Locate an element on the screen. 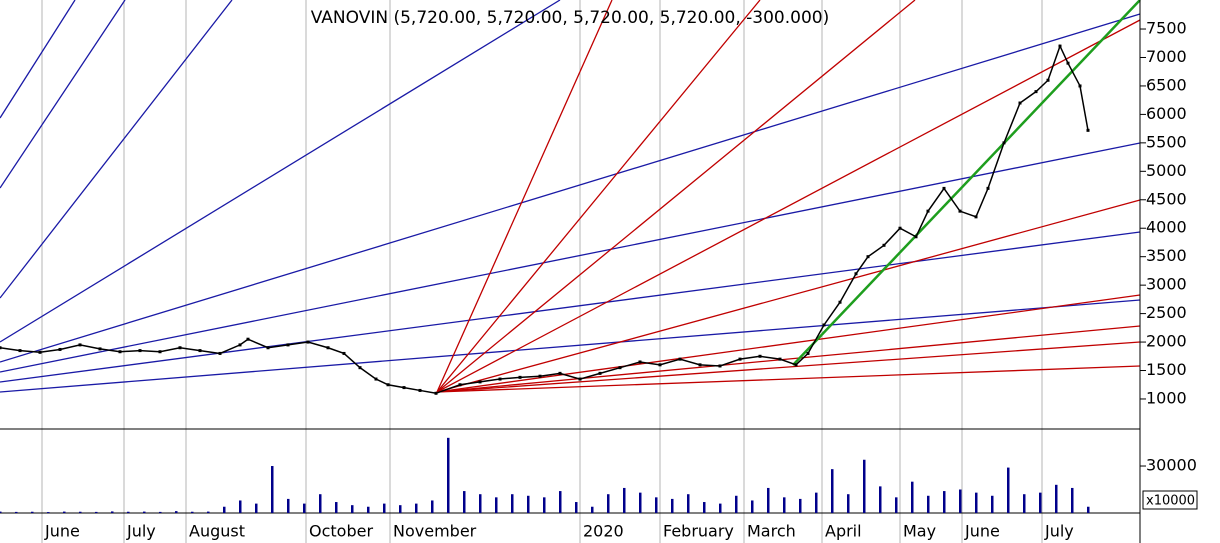 The height and width of the screenshot is (543, 1220). x-tick-label: February is located at coordinates (698, 531).